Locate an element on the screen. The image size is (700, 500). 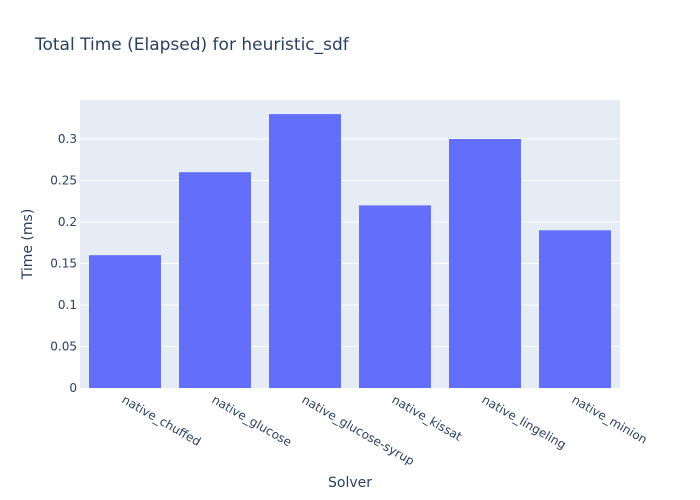
y-axis-title: Time (ms) is located at coordinates (28, 245).